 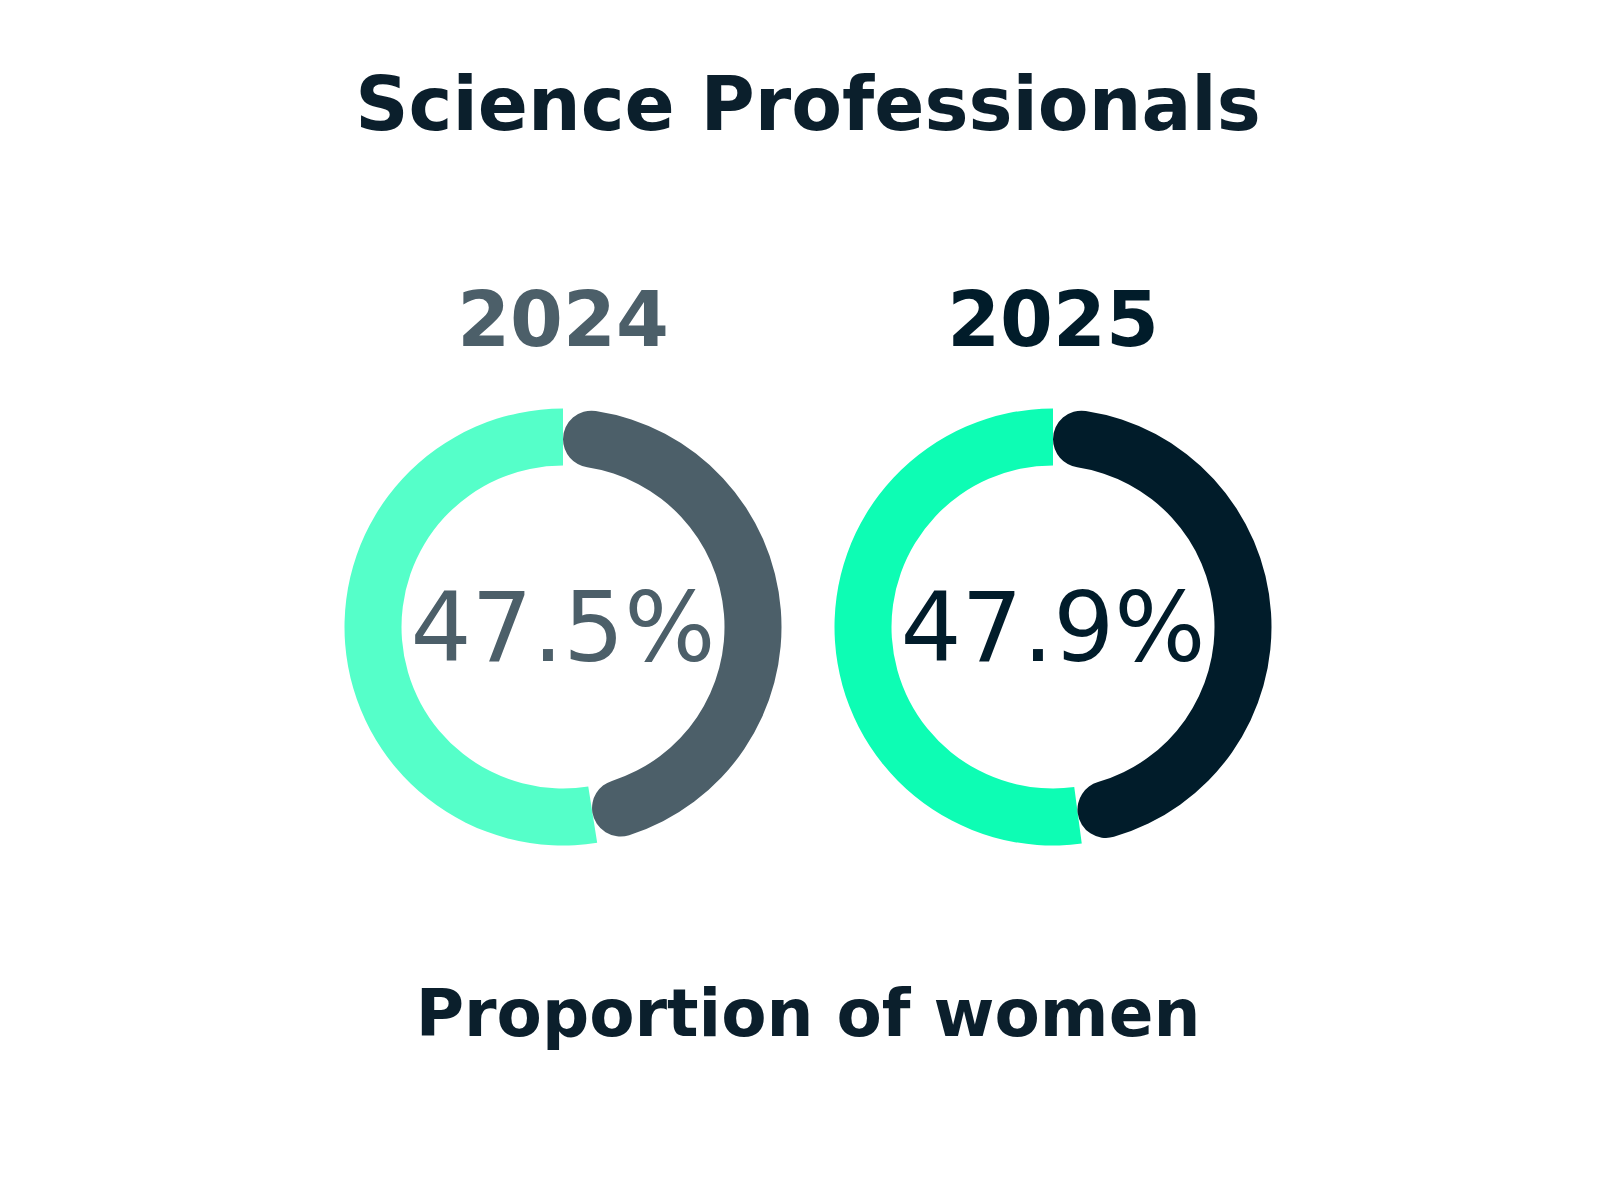 What do you see at coordinates (1053, 628) in the screenshot?
I see `data-label: 47.9%` at bounding box center [1053, 628].